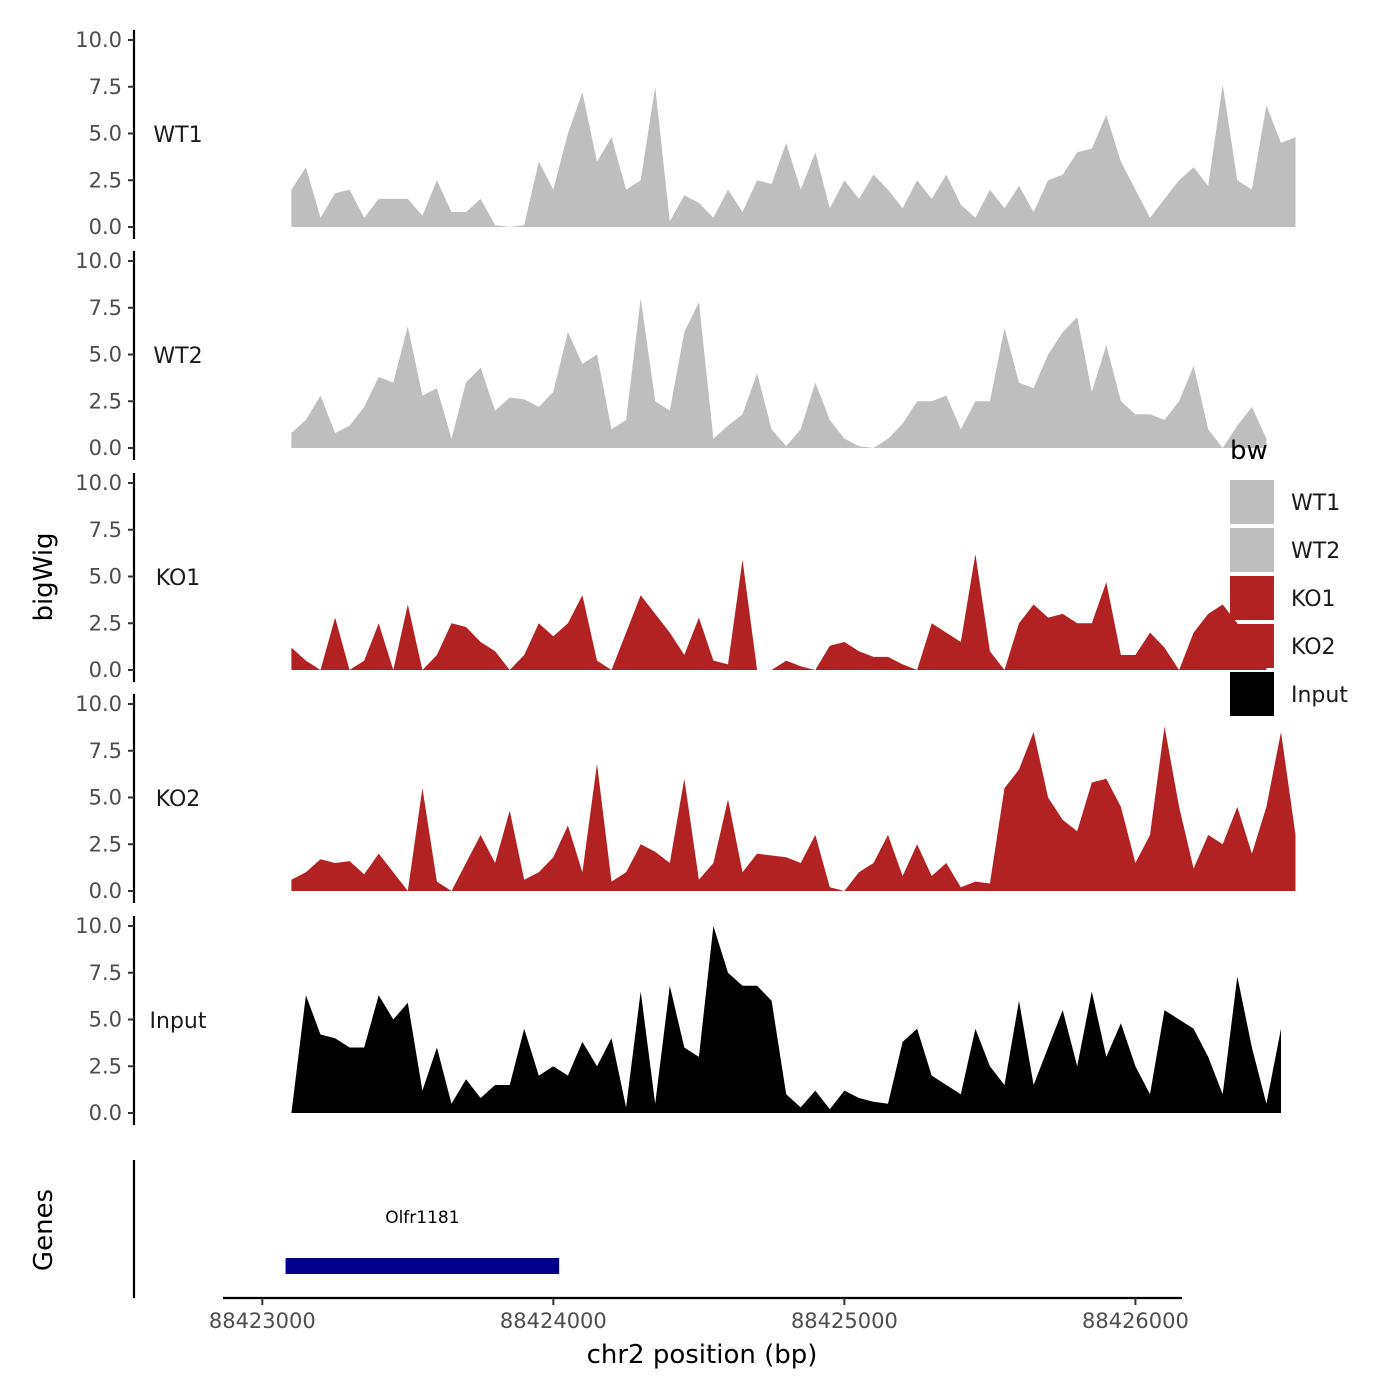  I want to click on x-axis-title: chr2 position (bp), so click(702, 1355).